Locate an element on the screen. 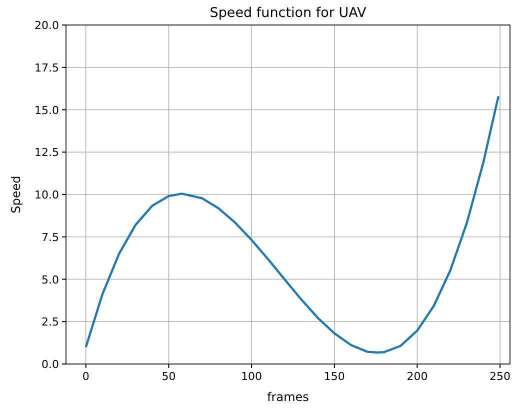 This screenshot has height=410, width=512. x-tick-label: 200 is located at coordinates (417, 376).